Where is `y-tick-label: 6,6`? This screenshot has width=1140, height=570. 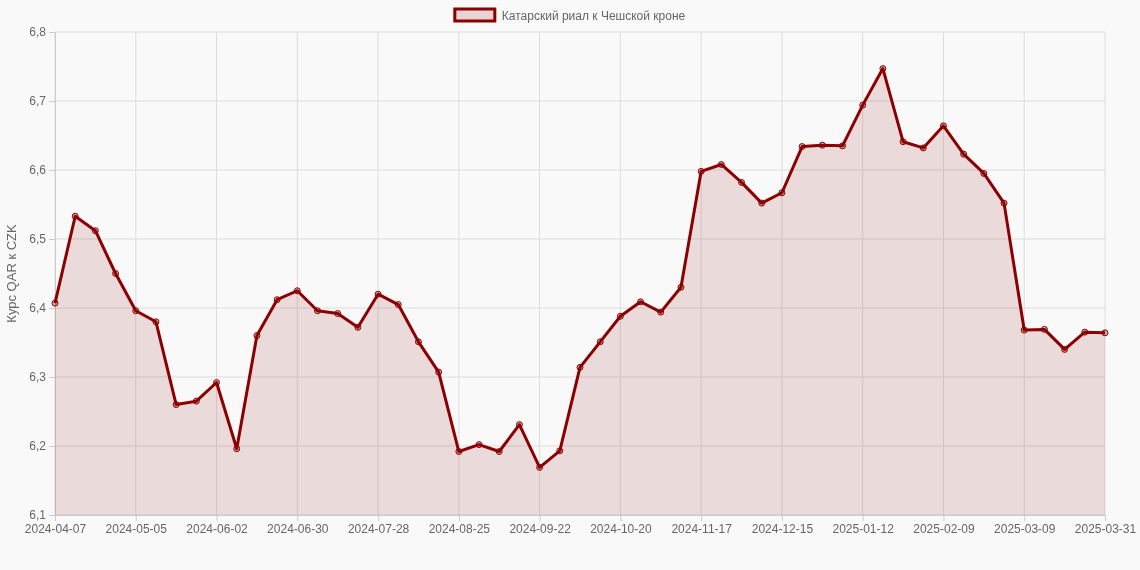
y-tick-label: 6,6 is located at coordinates (38, 170).